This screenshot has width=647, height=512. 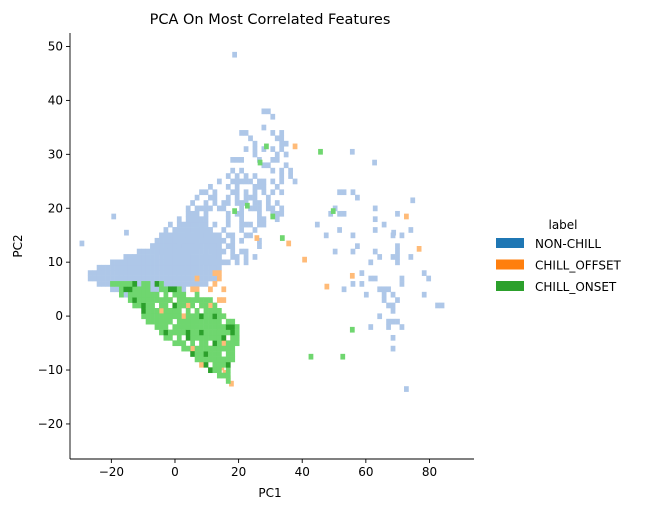 I want to click on legend-label: NON-CHILL, so click(x=568, y=244).